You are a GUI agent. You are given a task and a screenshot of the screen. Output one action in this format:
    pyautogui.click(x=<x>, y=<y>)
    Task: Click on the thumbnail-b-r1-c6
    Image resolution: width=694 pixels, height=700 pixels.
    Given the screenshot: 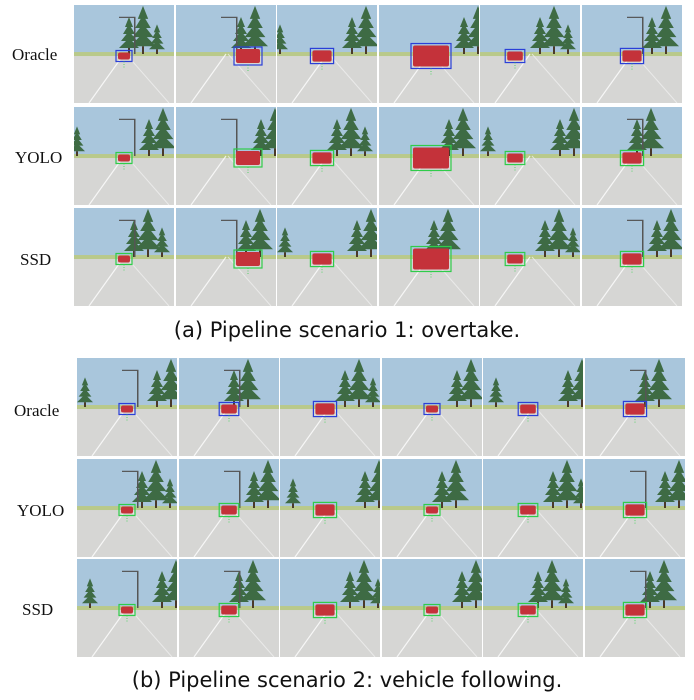 What is the action you would take?
    pyautogui.click(x=634, y=407)
    